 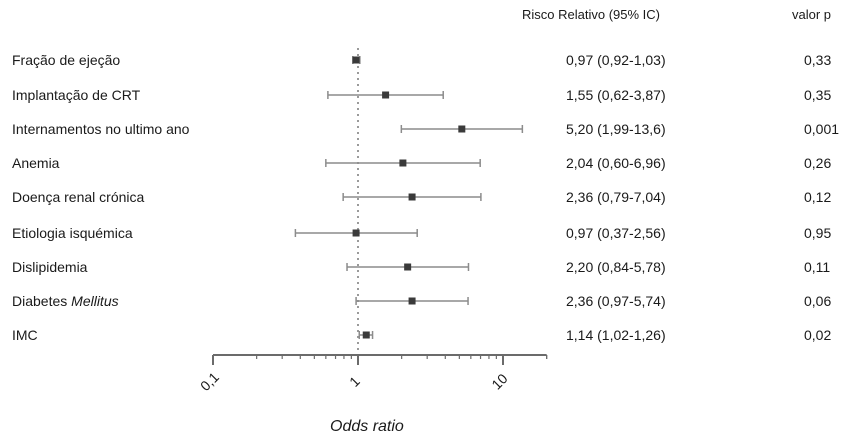 I want to click on rr-value: 1,14 (1,02-1,26), so click(x=616, y=335).